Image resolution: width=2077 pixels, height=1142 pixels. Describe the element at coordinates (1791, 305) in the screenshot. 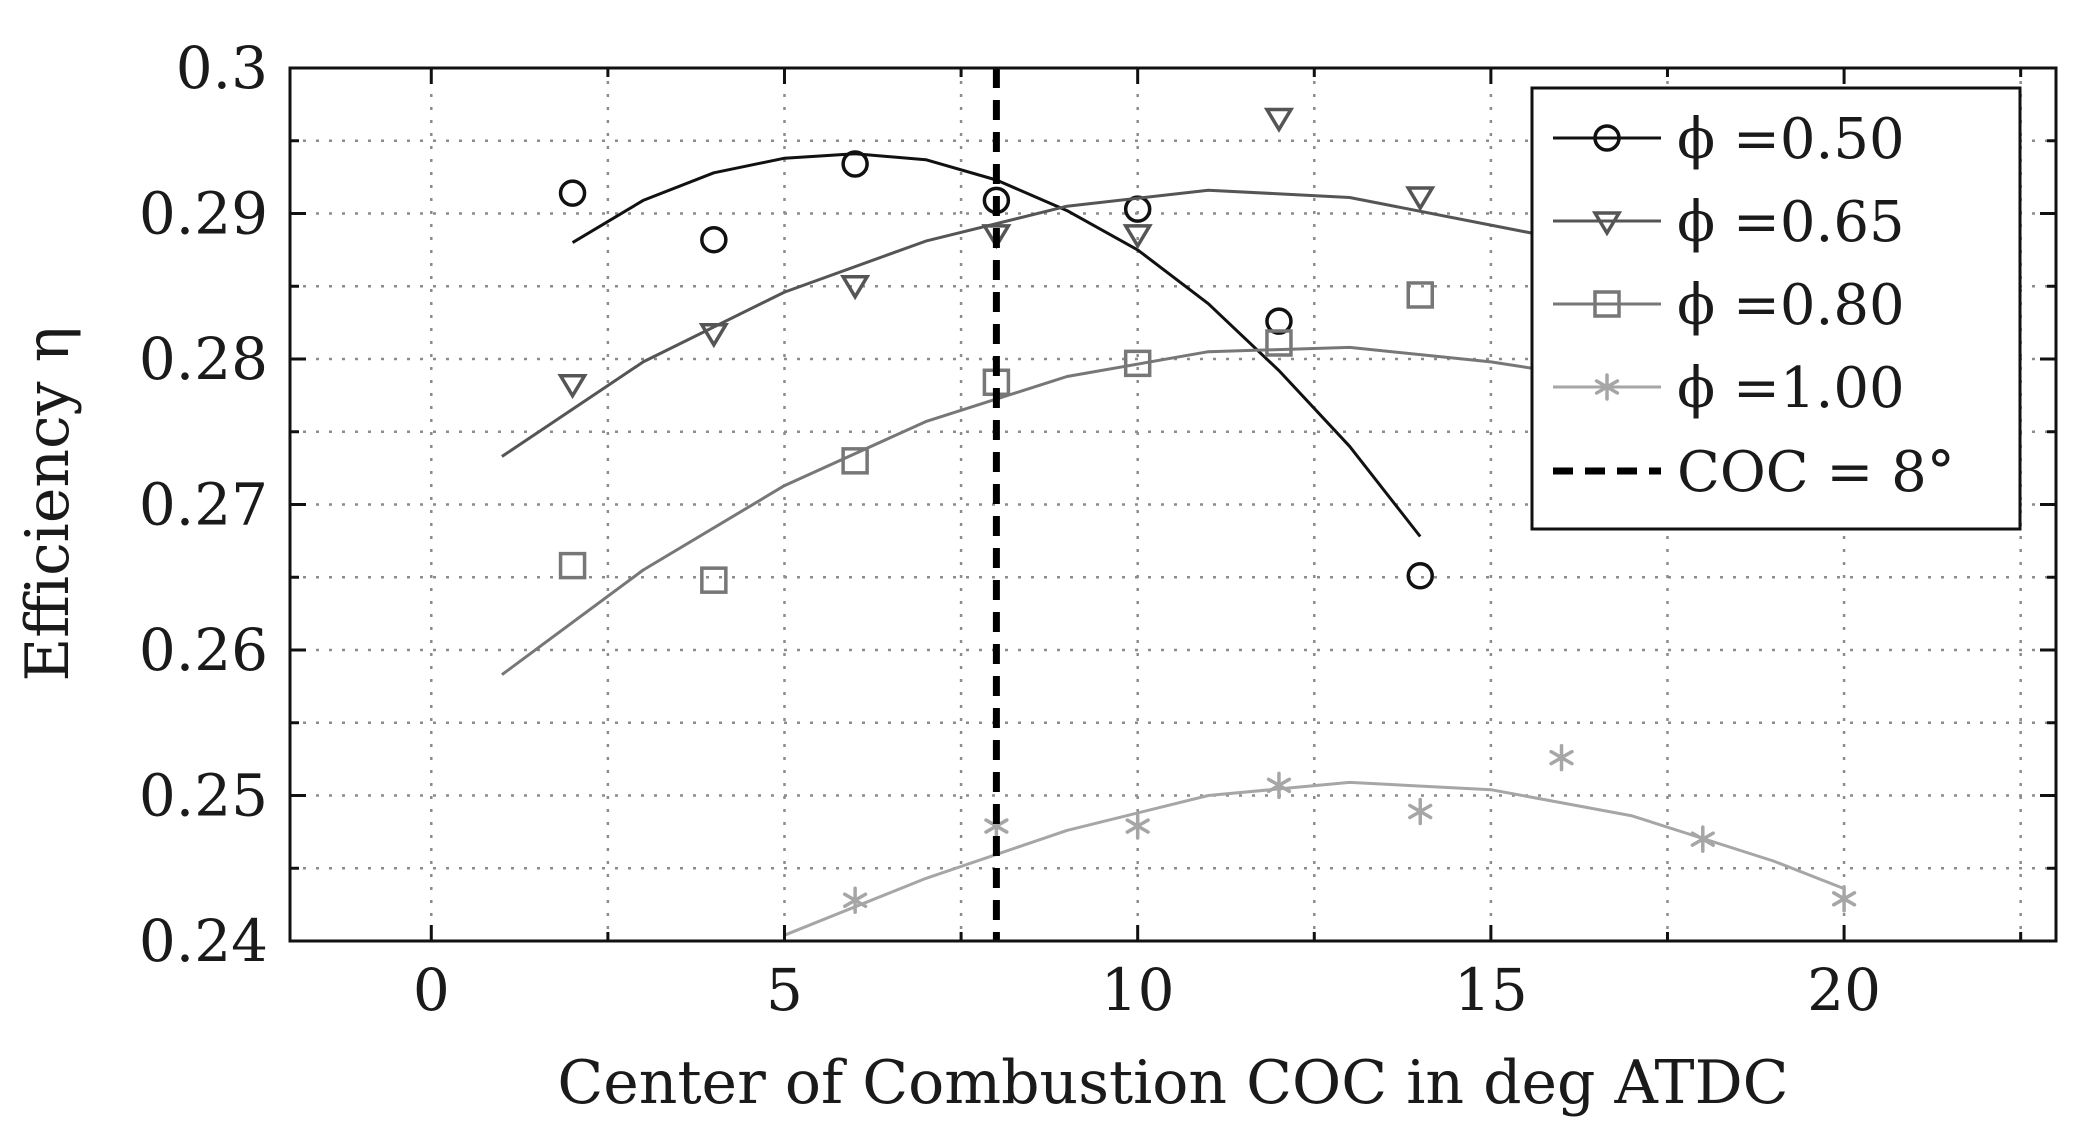

I see `legend-label: ϕ =0.80` at that location.